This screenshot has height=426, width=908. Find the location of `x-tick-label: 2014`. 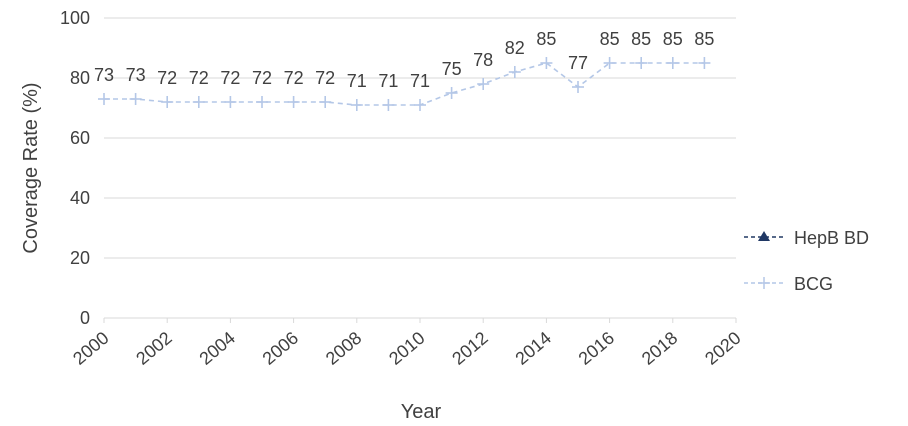

x-tick-label: 2014 is located at coordinates (533, 348).